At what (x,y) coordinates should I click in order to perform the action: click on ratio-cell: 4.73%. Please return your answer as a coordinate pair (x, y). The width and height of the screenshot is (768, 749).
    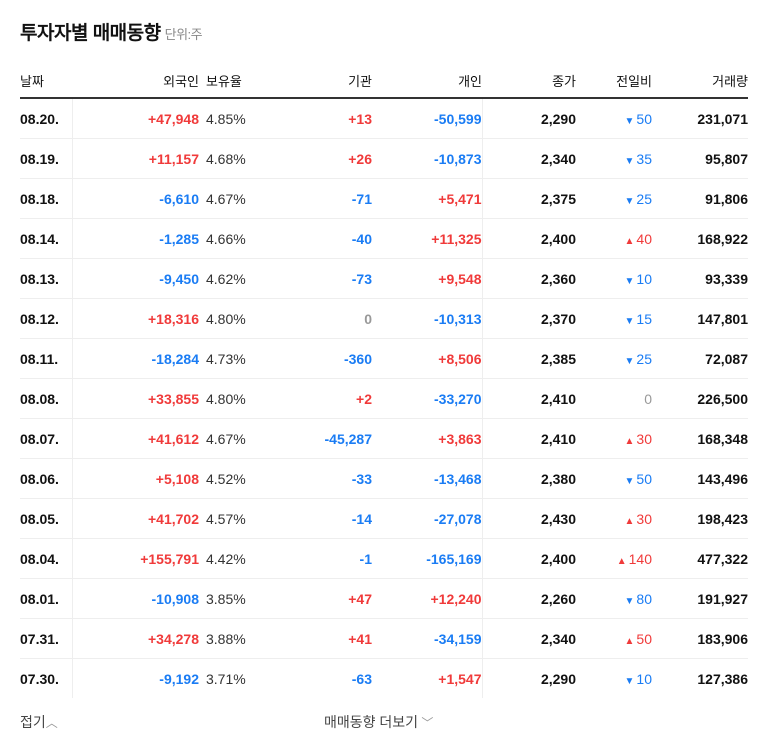
    Looking at the image, I should click on (234, 358).